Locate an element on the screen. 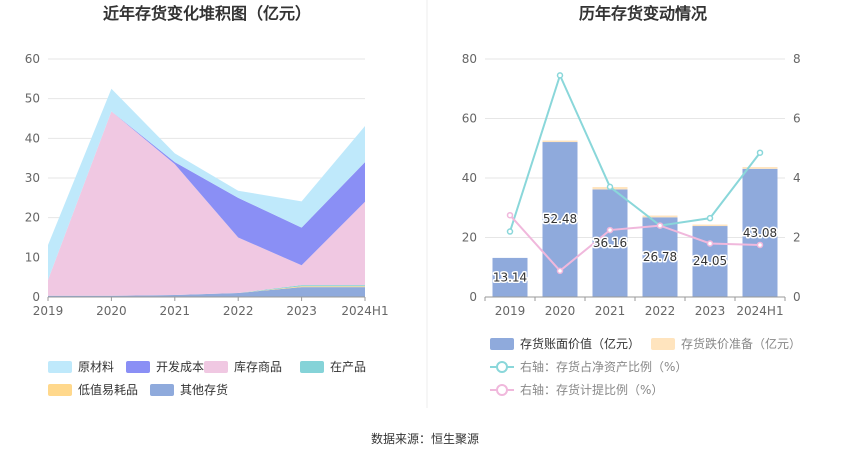 Image resolution: width=850 pixels, height=459 pixels. right-y2-tick: 6 is located at coordinates (797, 119).